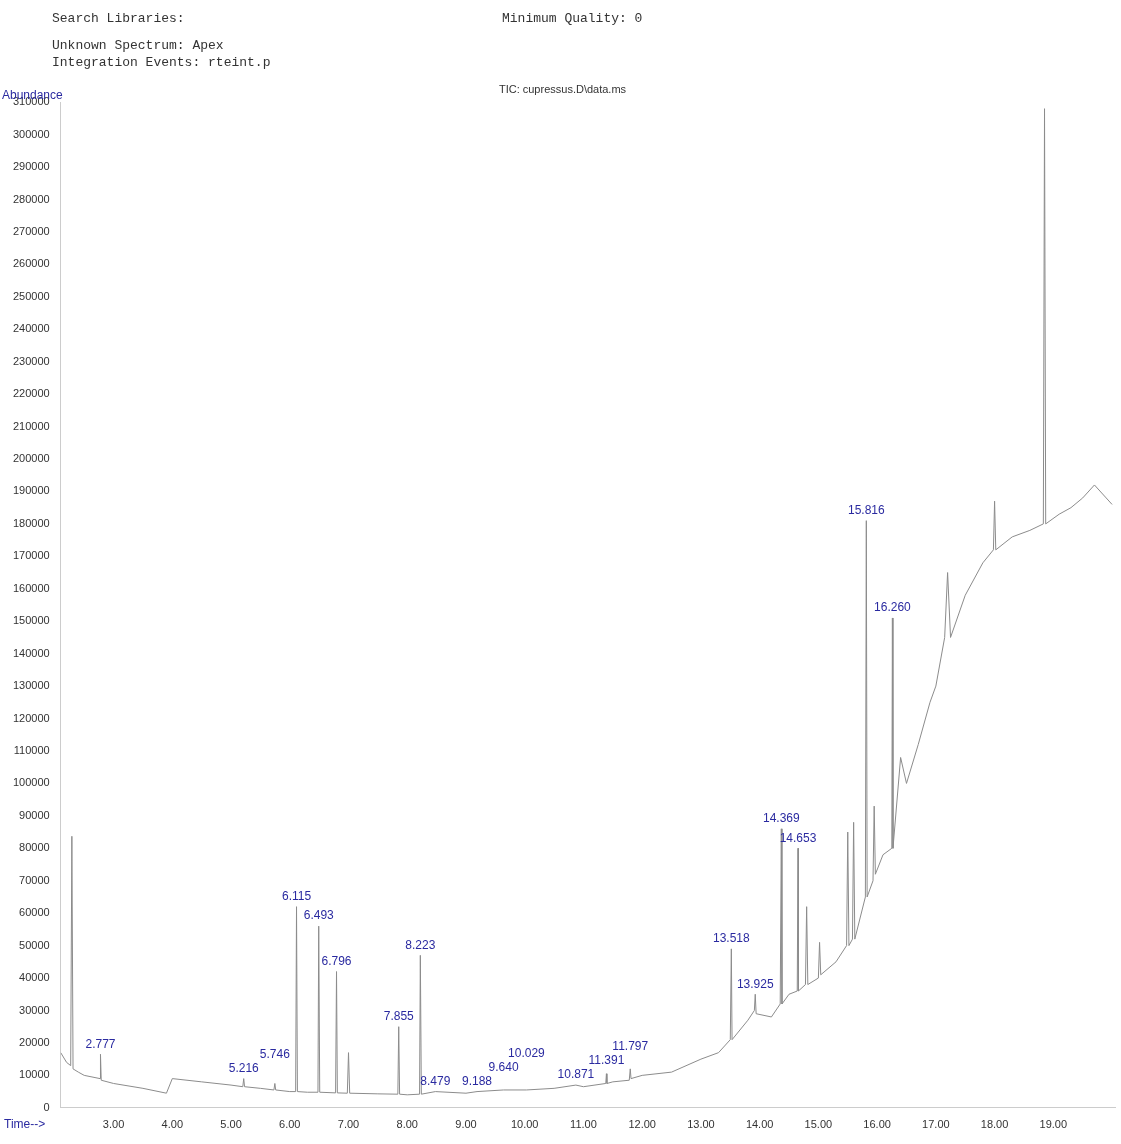 This screenshot has height=1144, width=1121. What do you see at coordinates (348, 1124) in the screenshot?
I see `x-tick-label: 7.00` at bounding box center [348, 1124].